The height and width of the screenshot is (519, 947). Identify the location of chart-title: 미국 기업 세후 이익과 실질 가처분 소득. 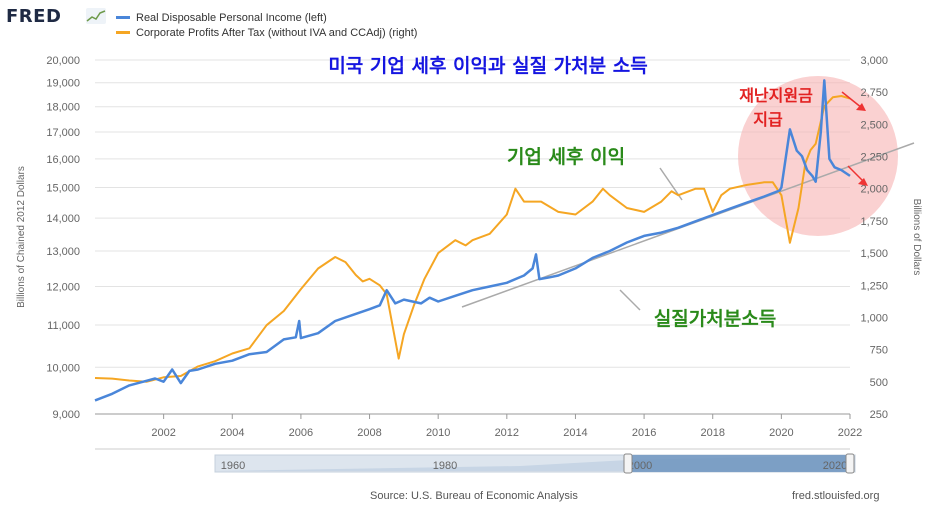
(487, 66).